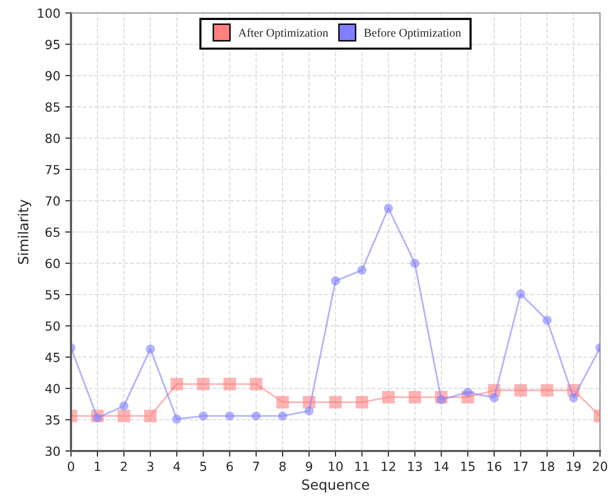 The width and height of the screenshot is (615, 498). I want to click on x-tick-label: 10, so click(335, 467).